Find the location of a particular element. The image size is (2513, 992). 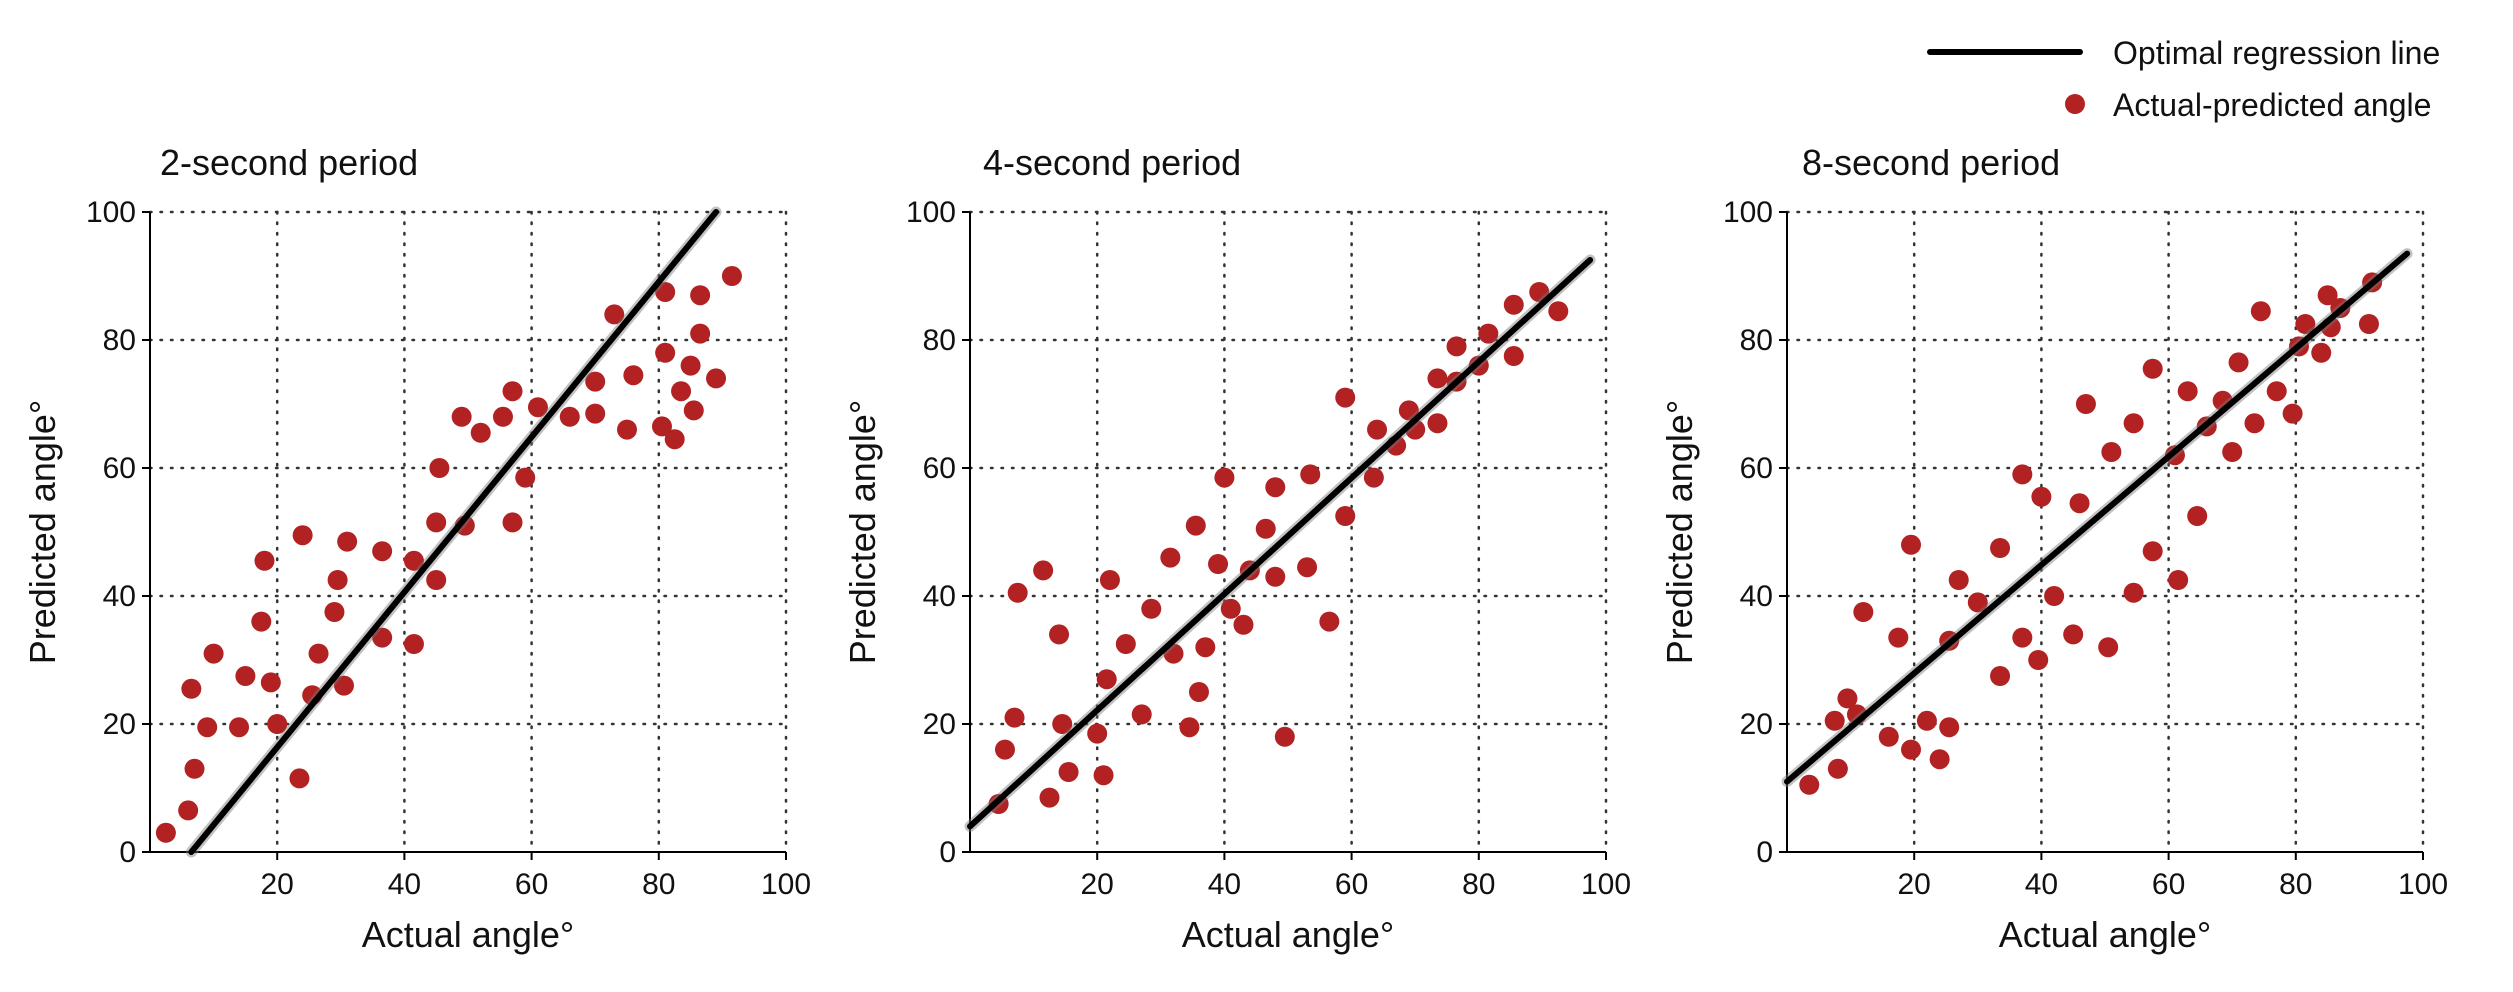

y-axis-label: Predicted angle° is located at coordinates (862, 532).